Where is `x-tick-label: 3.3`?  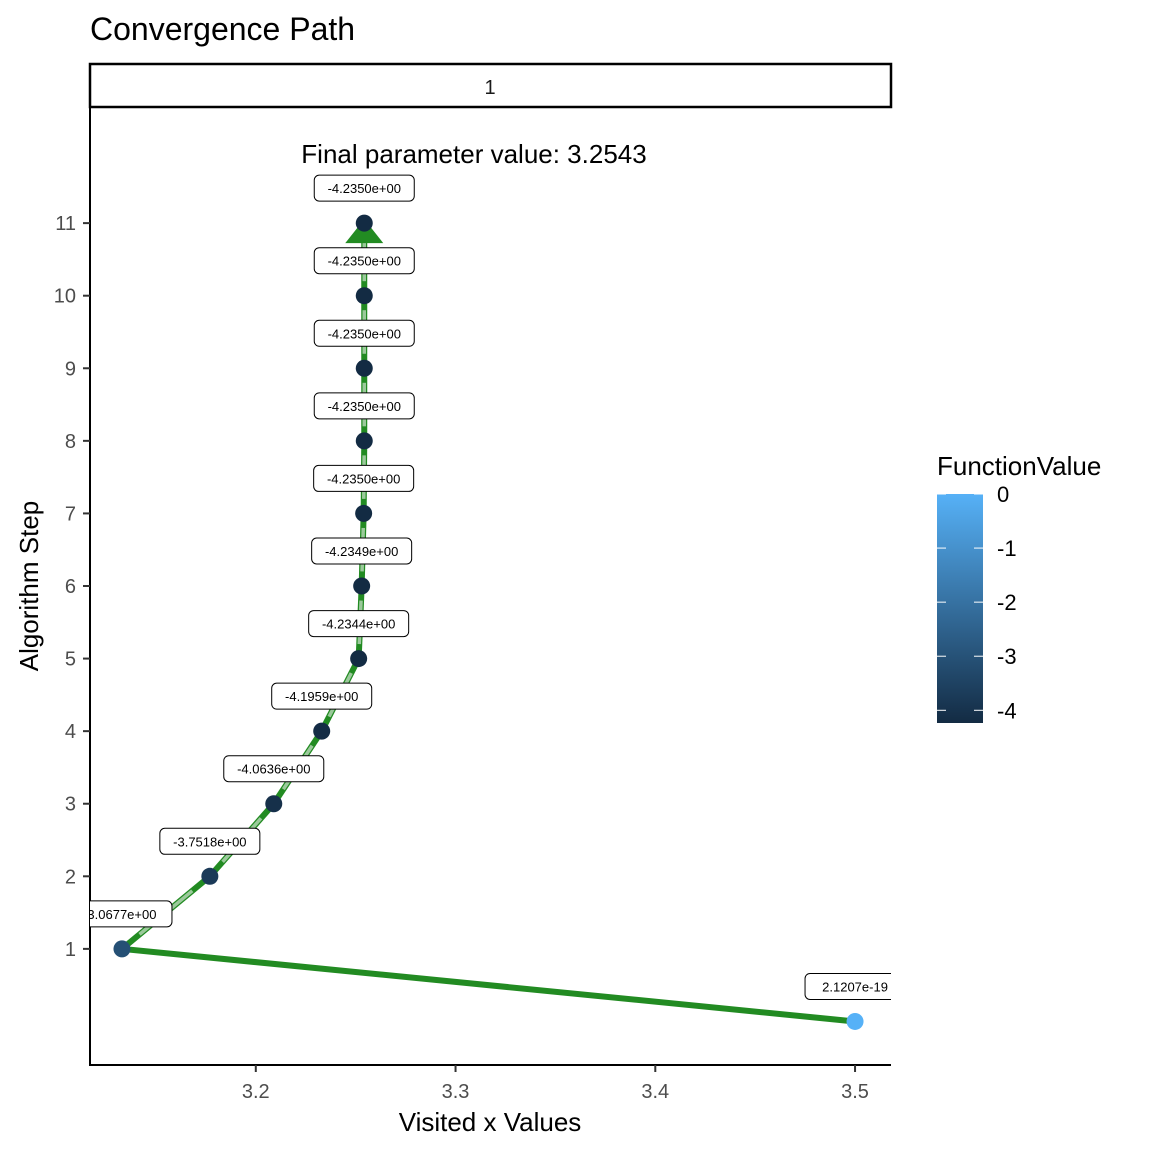 x-tick-label: 3.3 is located at coordinates (456, 1092).